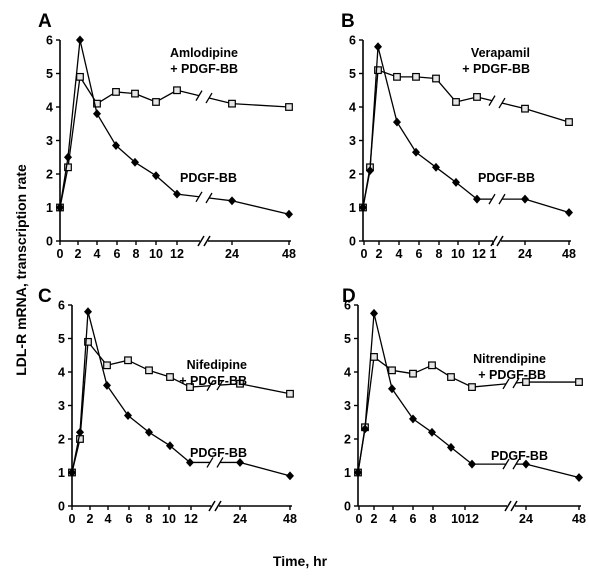 Image resolution: width=589 pixels, height=582 pixels. What do you see at coordinates (45, 296) in the screenshot?
I see `panel-letter: C` at bounding box center [45, 296].